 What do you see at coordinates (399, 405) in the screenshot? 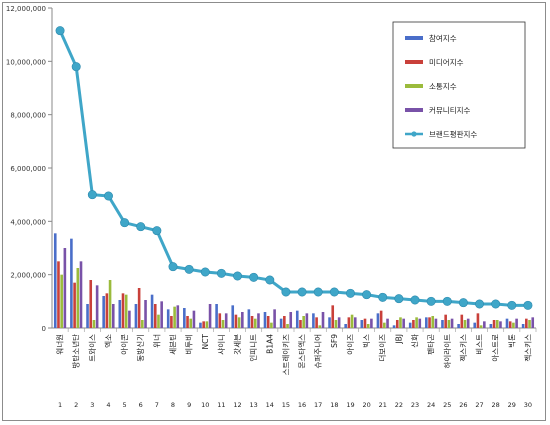
I see `rank-label: 22` at bounding box center [399, 405].